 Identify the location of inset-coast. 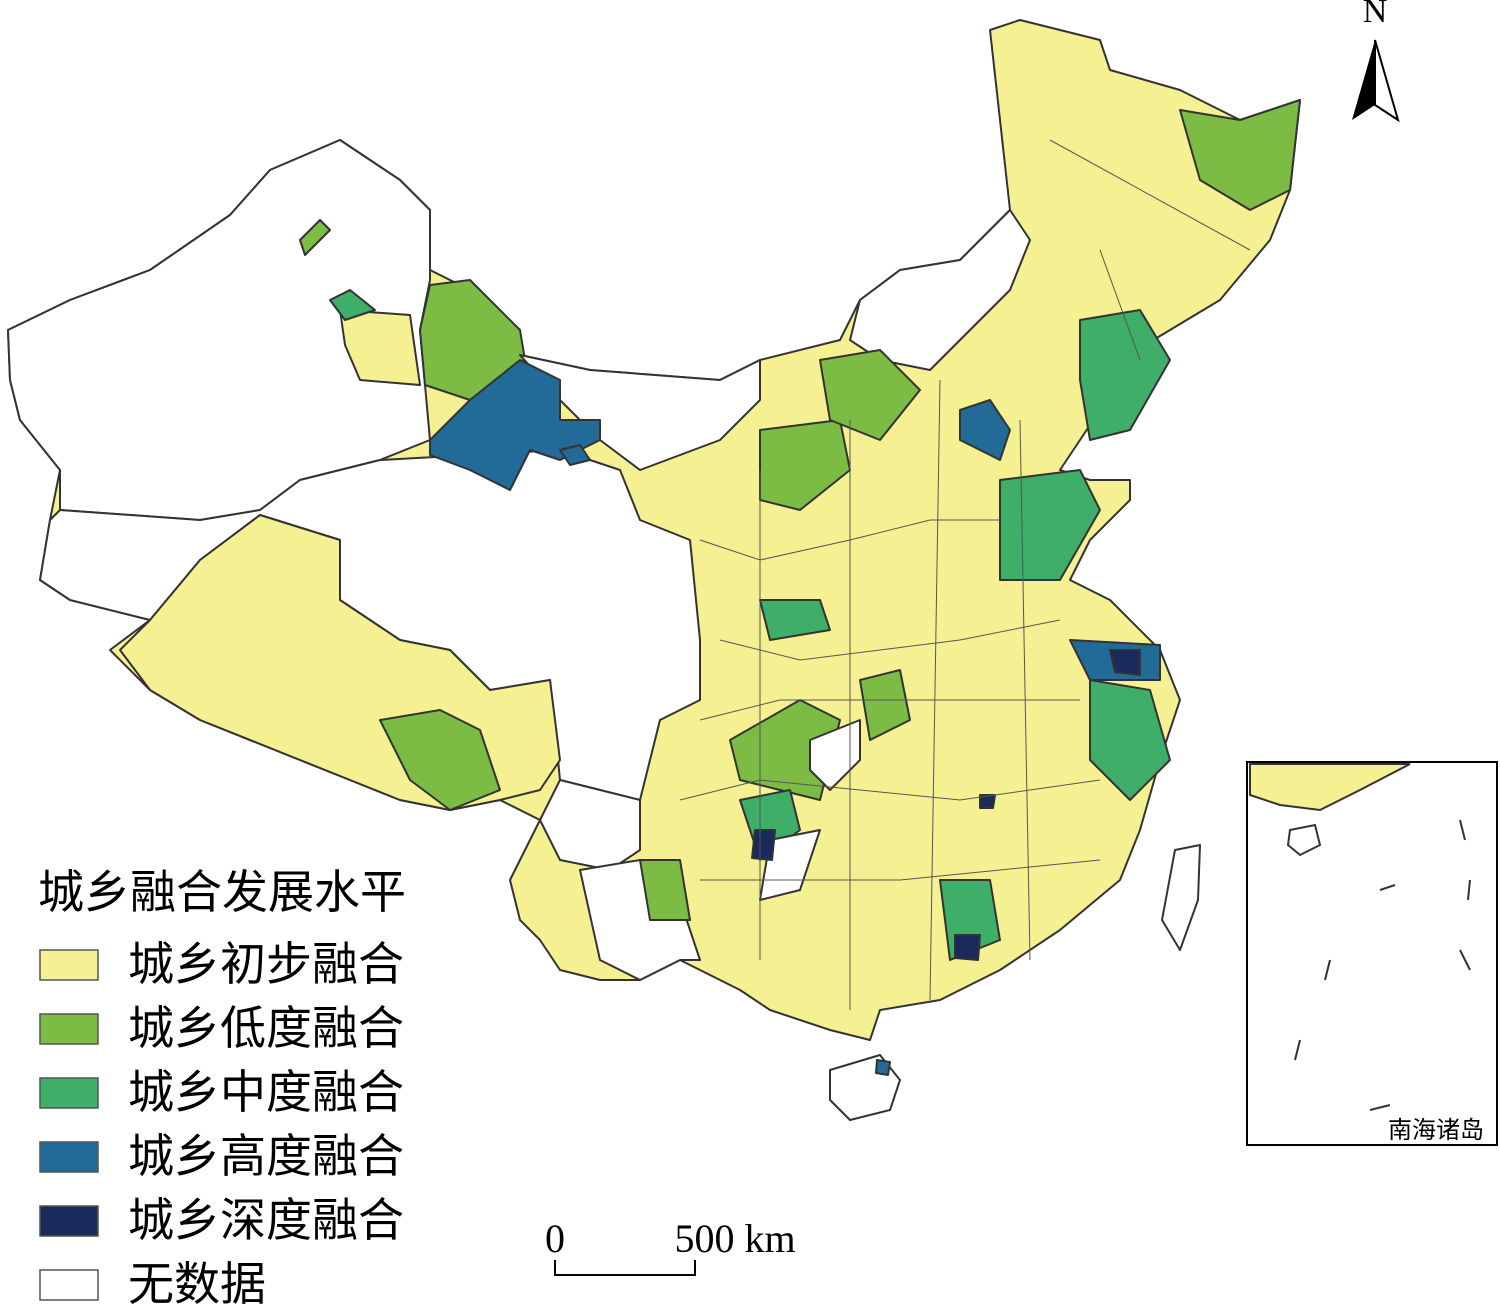
(1330, 787).